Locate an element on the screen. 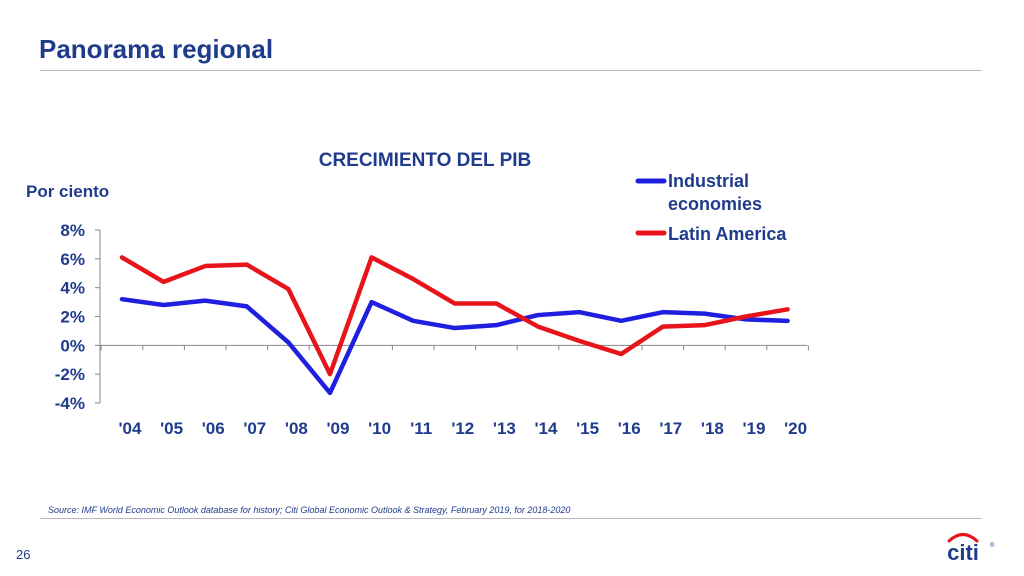 This screenshot has width=1024, height=576. citi-logo: citi ® is located at coordinates (971, 549).